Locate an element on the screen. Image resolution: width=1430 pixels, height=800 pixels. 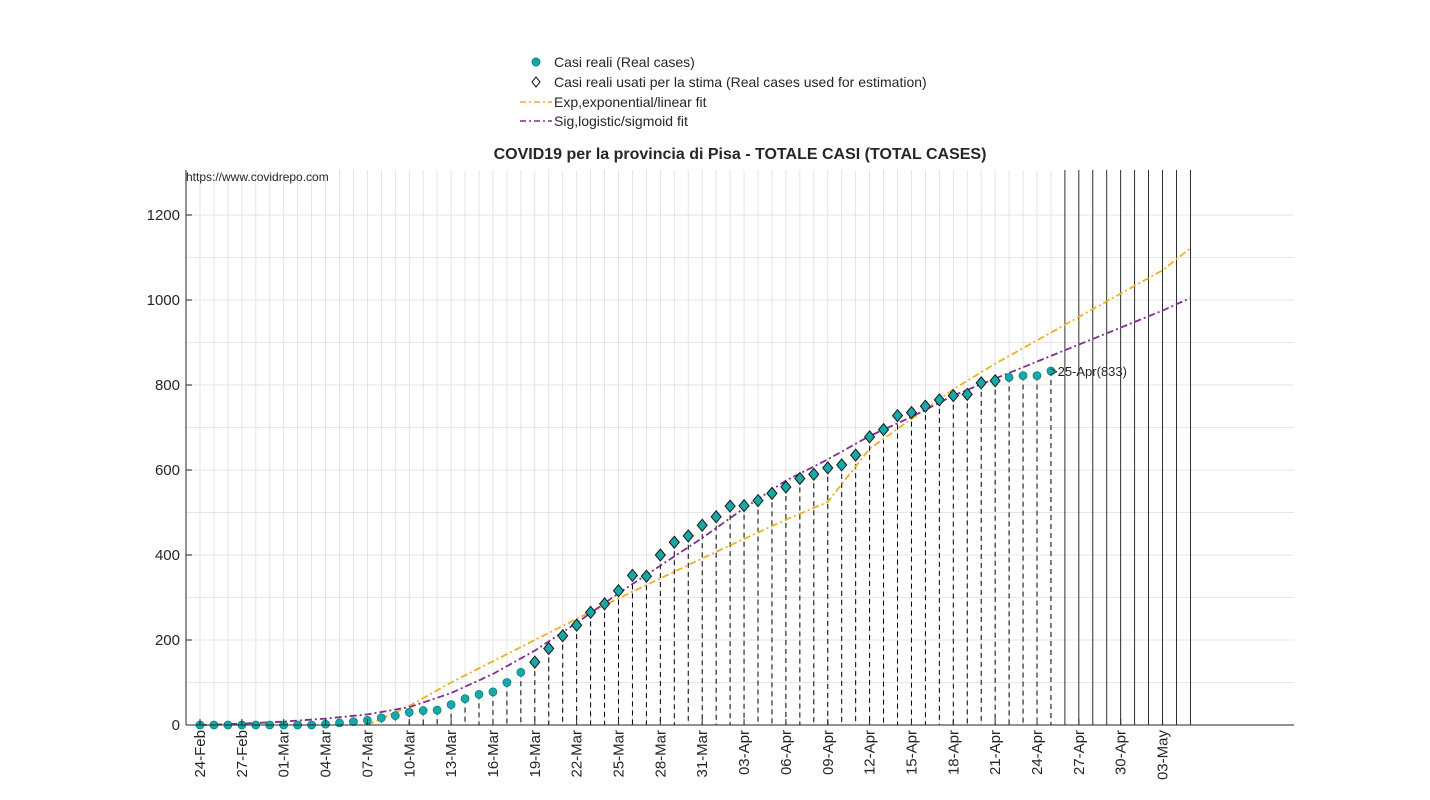
x-tick-label: 25-Mar is located at coordinates (619, 754).